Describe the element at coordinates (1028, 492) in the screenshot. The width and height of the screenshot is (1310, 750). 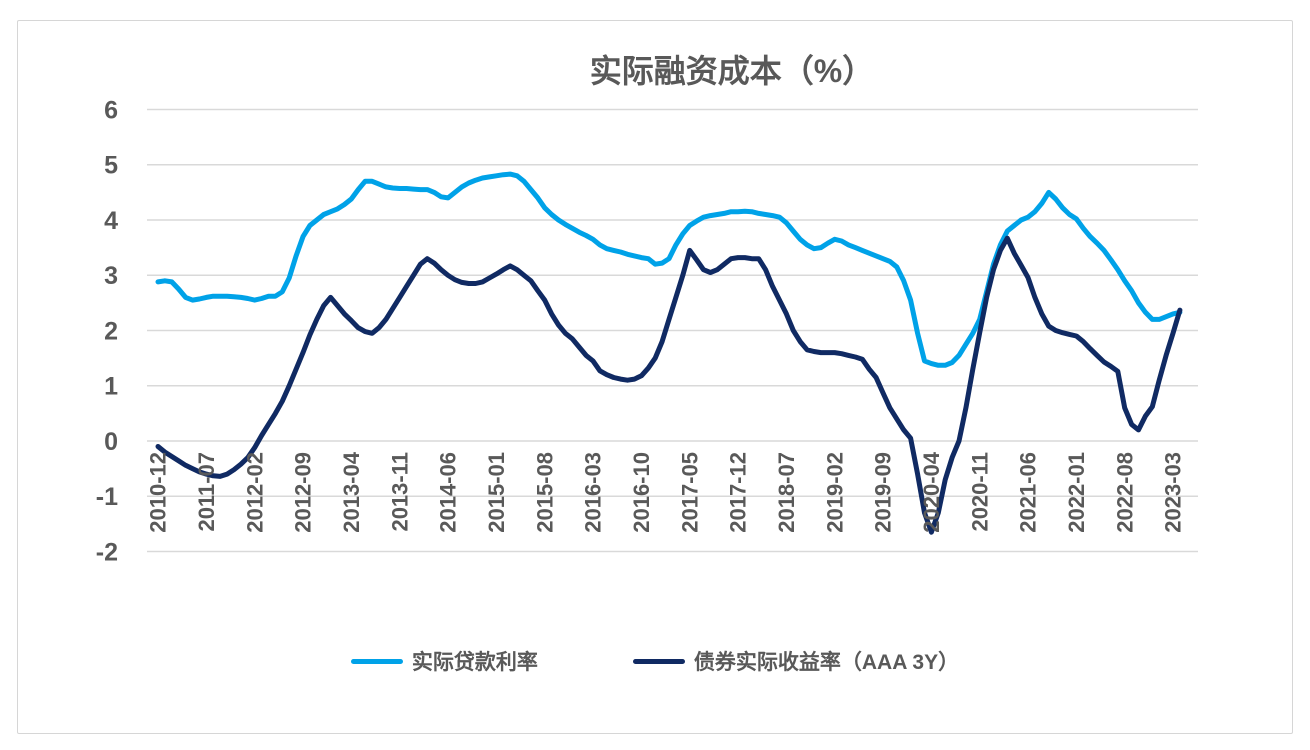
I see `x-axis-tick-label: 2021-06` at that location.